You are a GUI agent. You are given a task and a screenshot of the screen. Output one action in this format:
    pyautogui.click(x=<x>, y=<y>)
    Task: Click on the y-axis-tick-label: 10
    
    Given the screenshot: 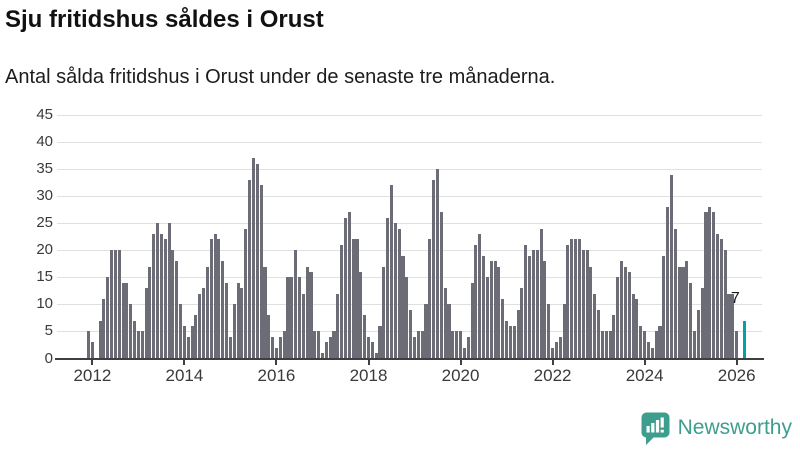 What is the action you would take?
    pyautogui.click(x=44, y=304)
    